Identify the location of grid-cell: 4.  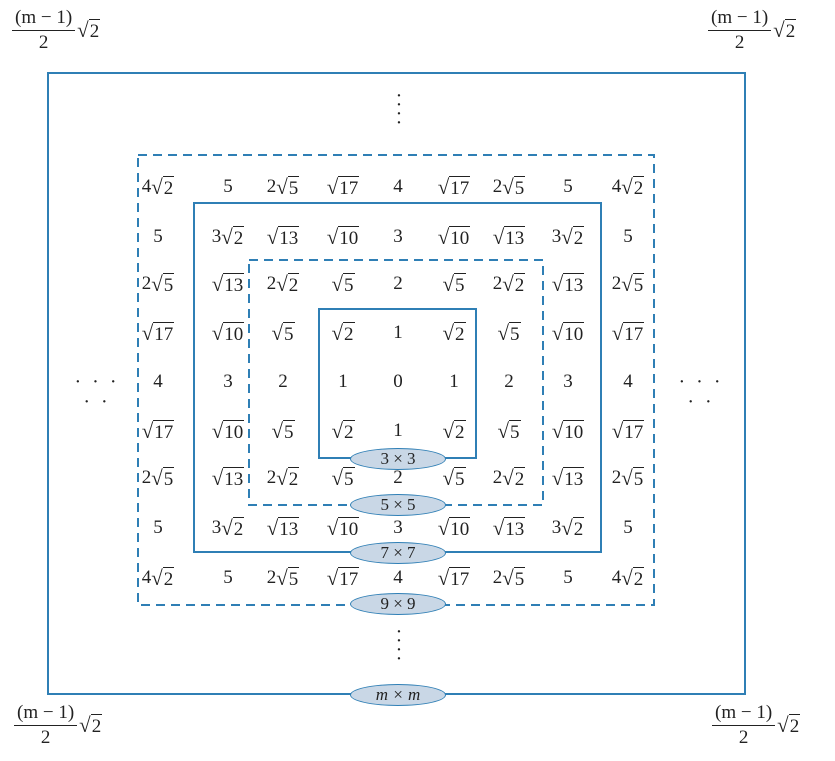
(398, 578).